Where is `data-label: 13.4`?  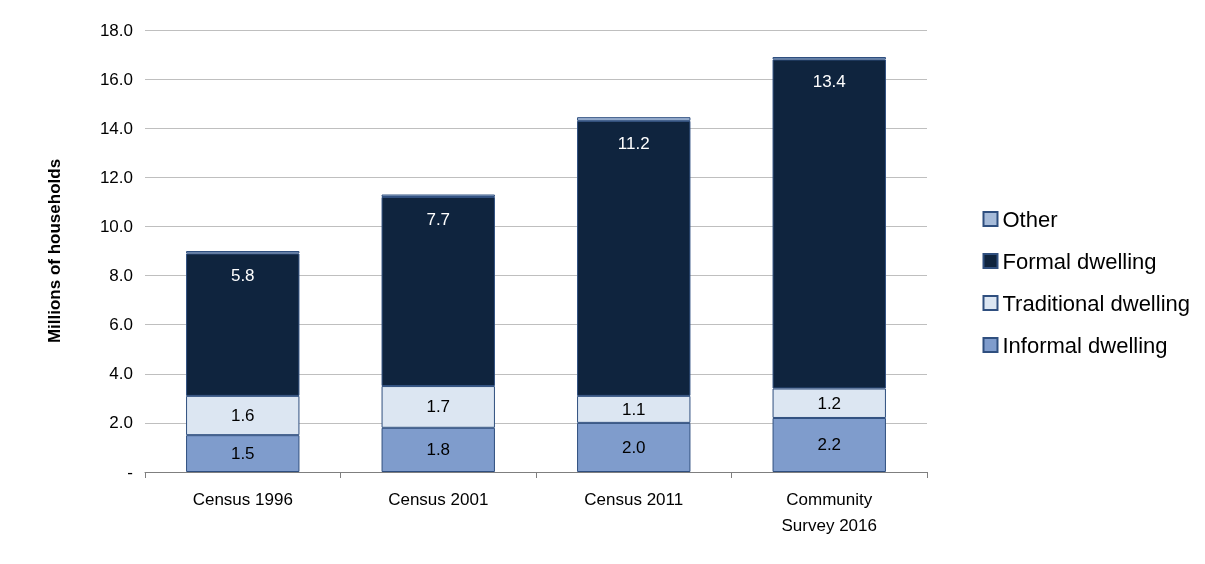 data-label: 13.4 is located at coordinates (829, 82).